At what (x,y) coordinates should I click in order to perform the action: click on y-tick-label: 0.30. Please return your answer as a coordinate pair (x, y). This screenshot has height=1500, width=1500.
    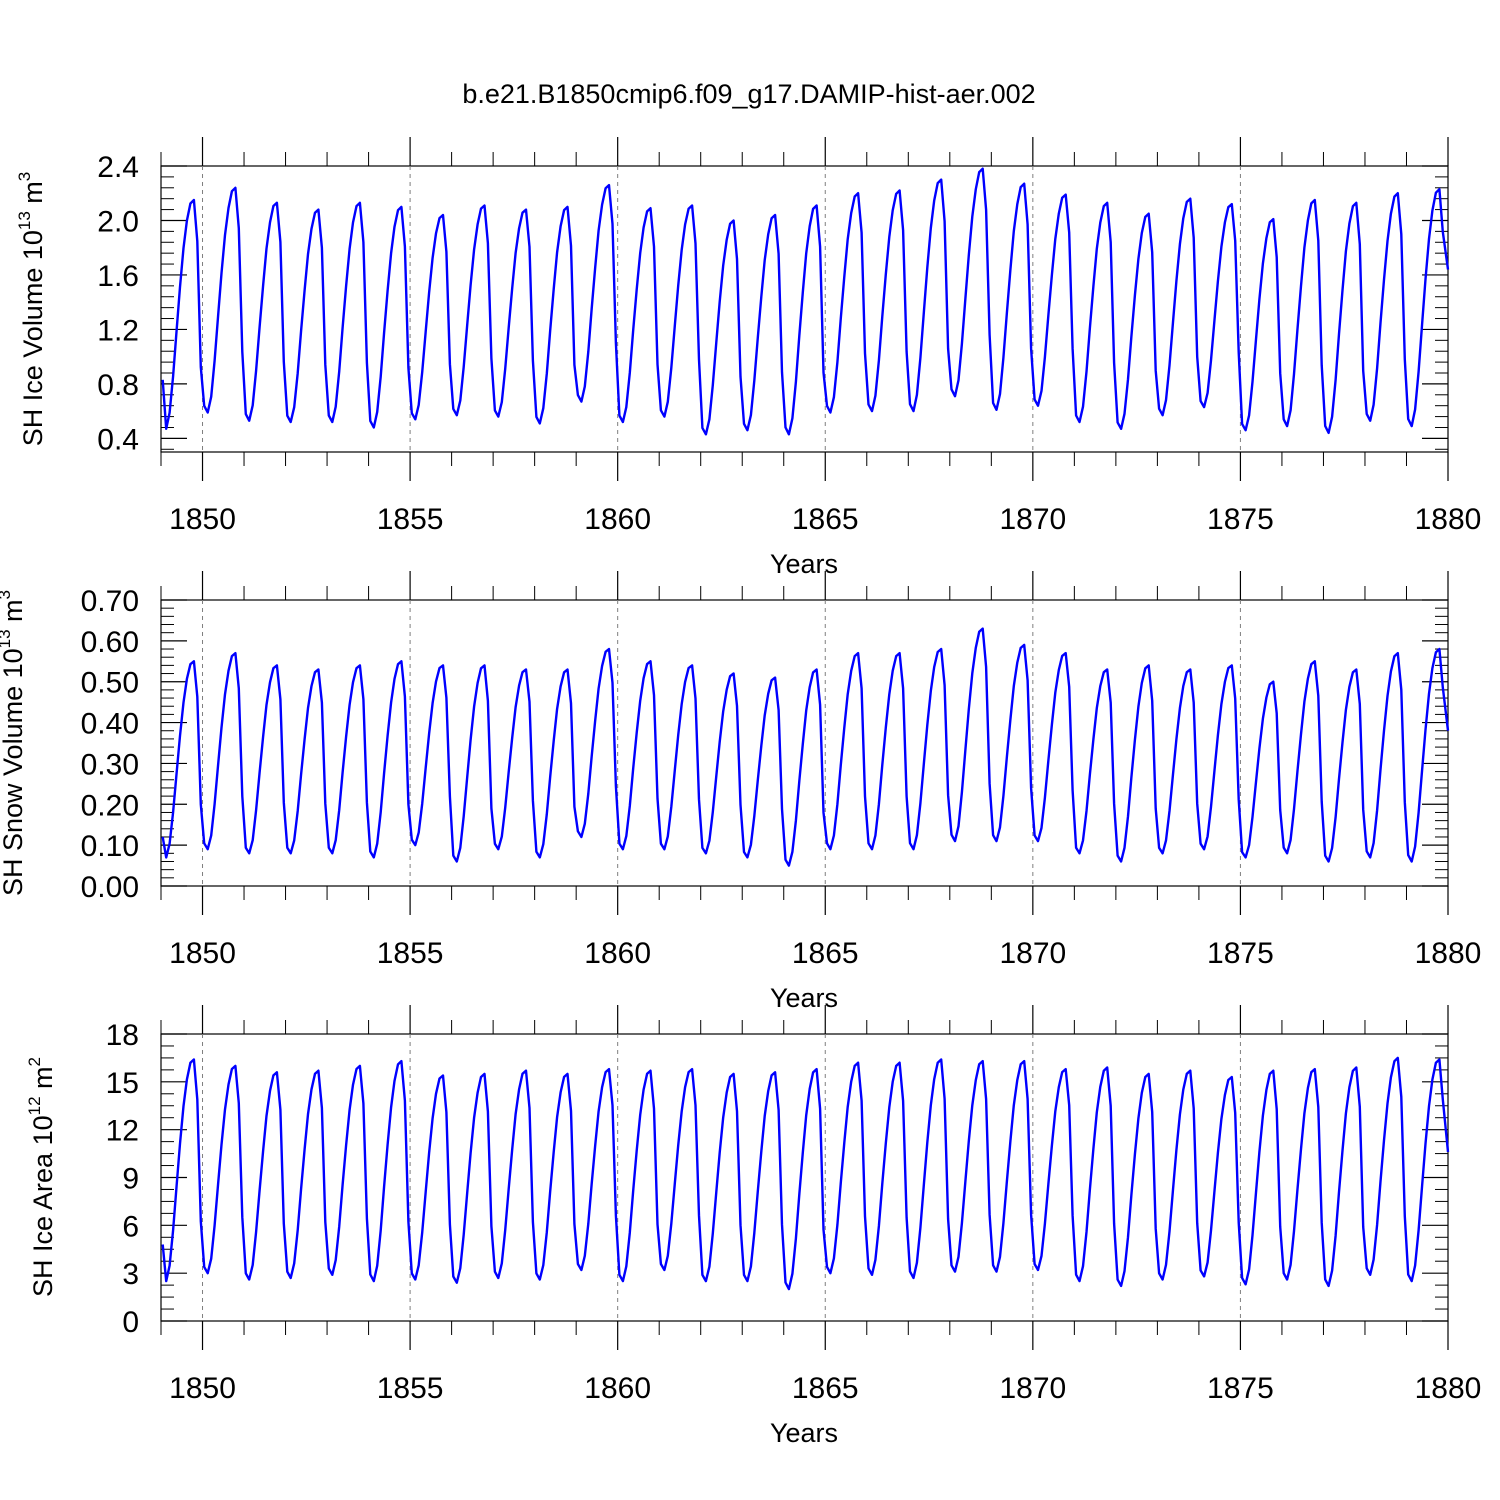
    Looking at the image, I should click on (110, 764).